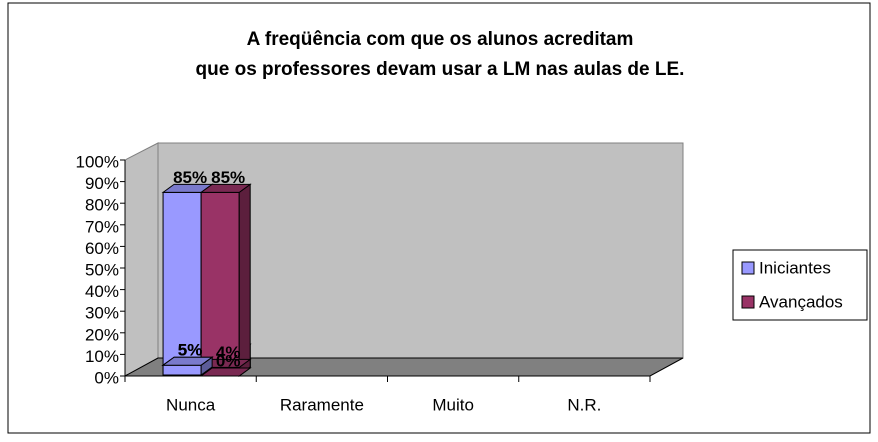 The image size is (878, 442). Describe the element at coordinates (102, 226) in the screenshot. I see `y-tick-label: 70%` at that location.